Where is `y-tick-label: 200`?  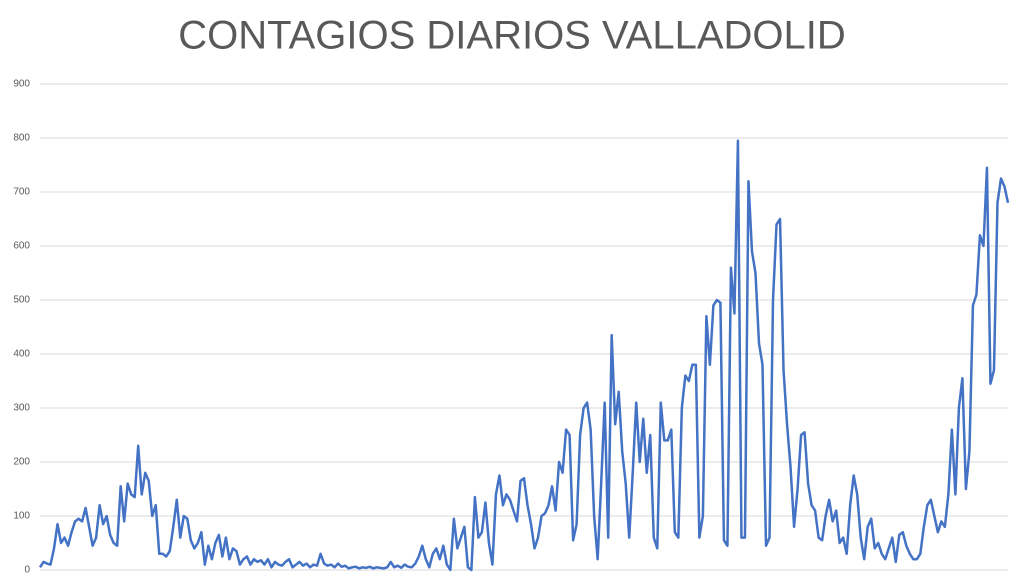
y-tick-label: 200 is located at coordinates (21, 462).